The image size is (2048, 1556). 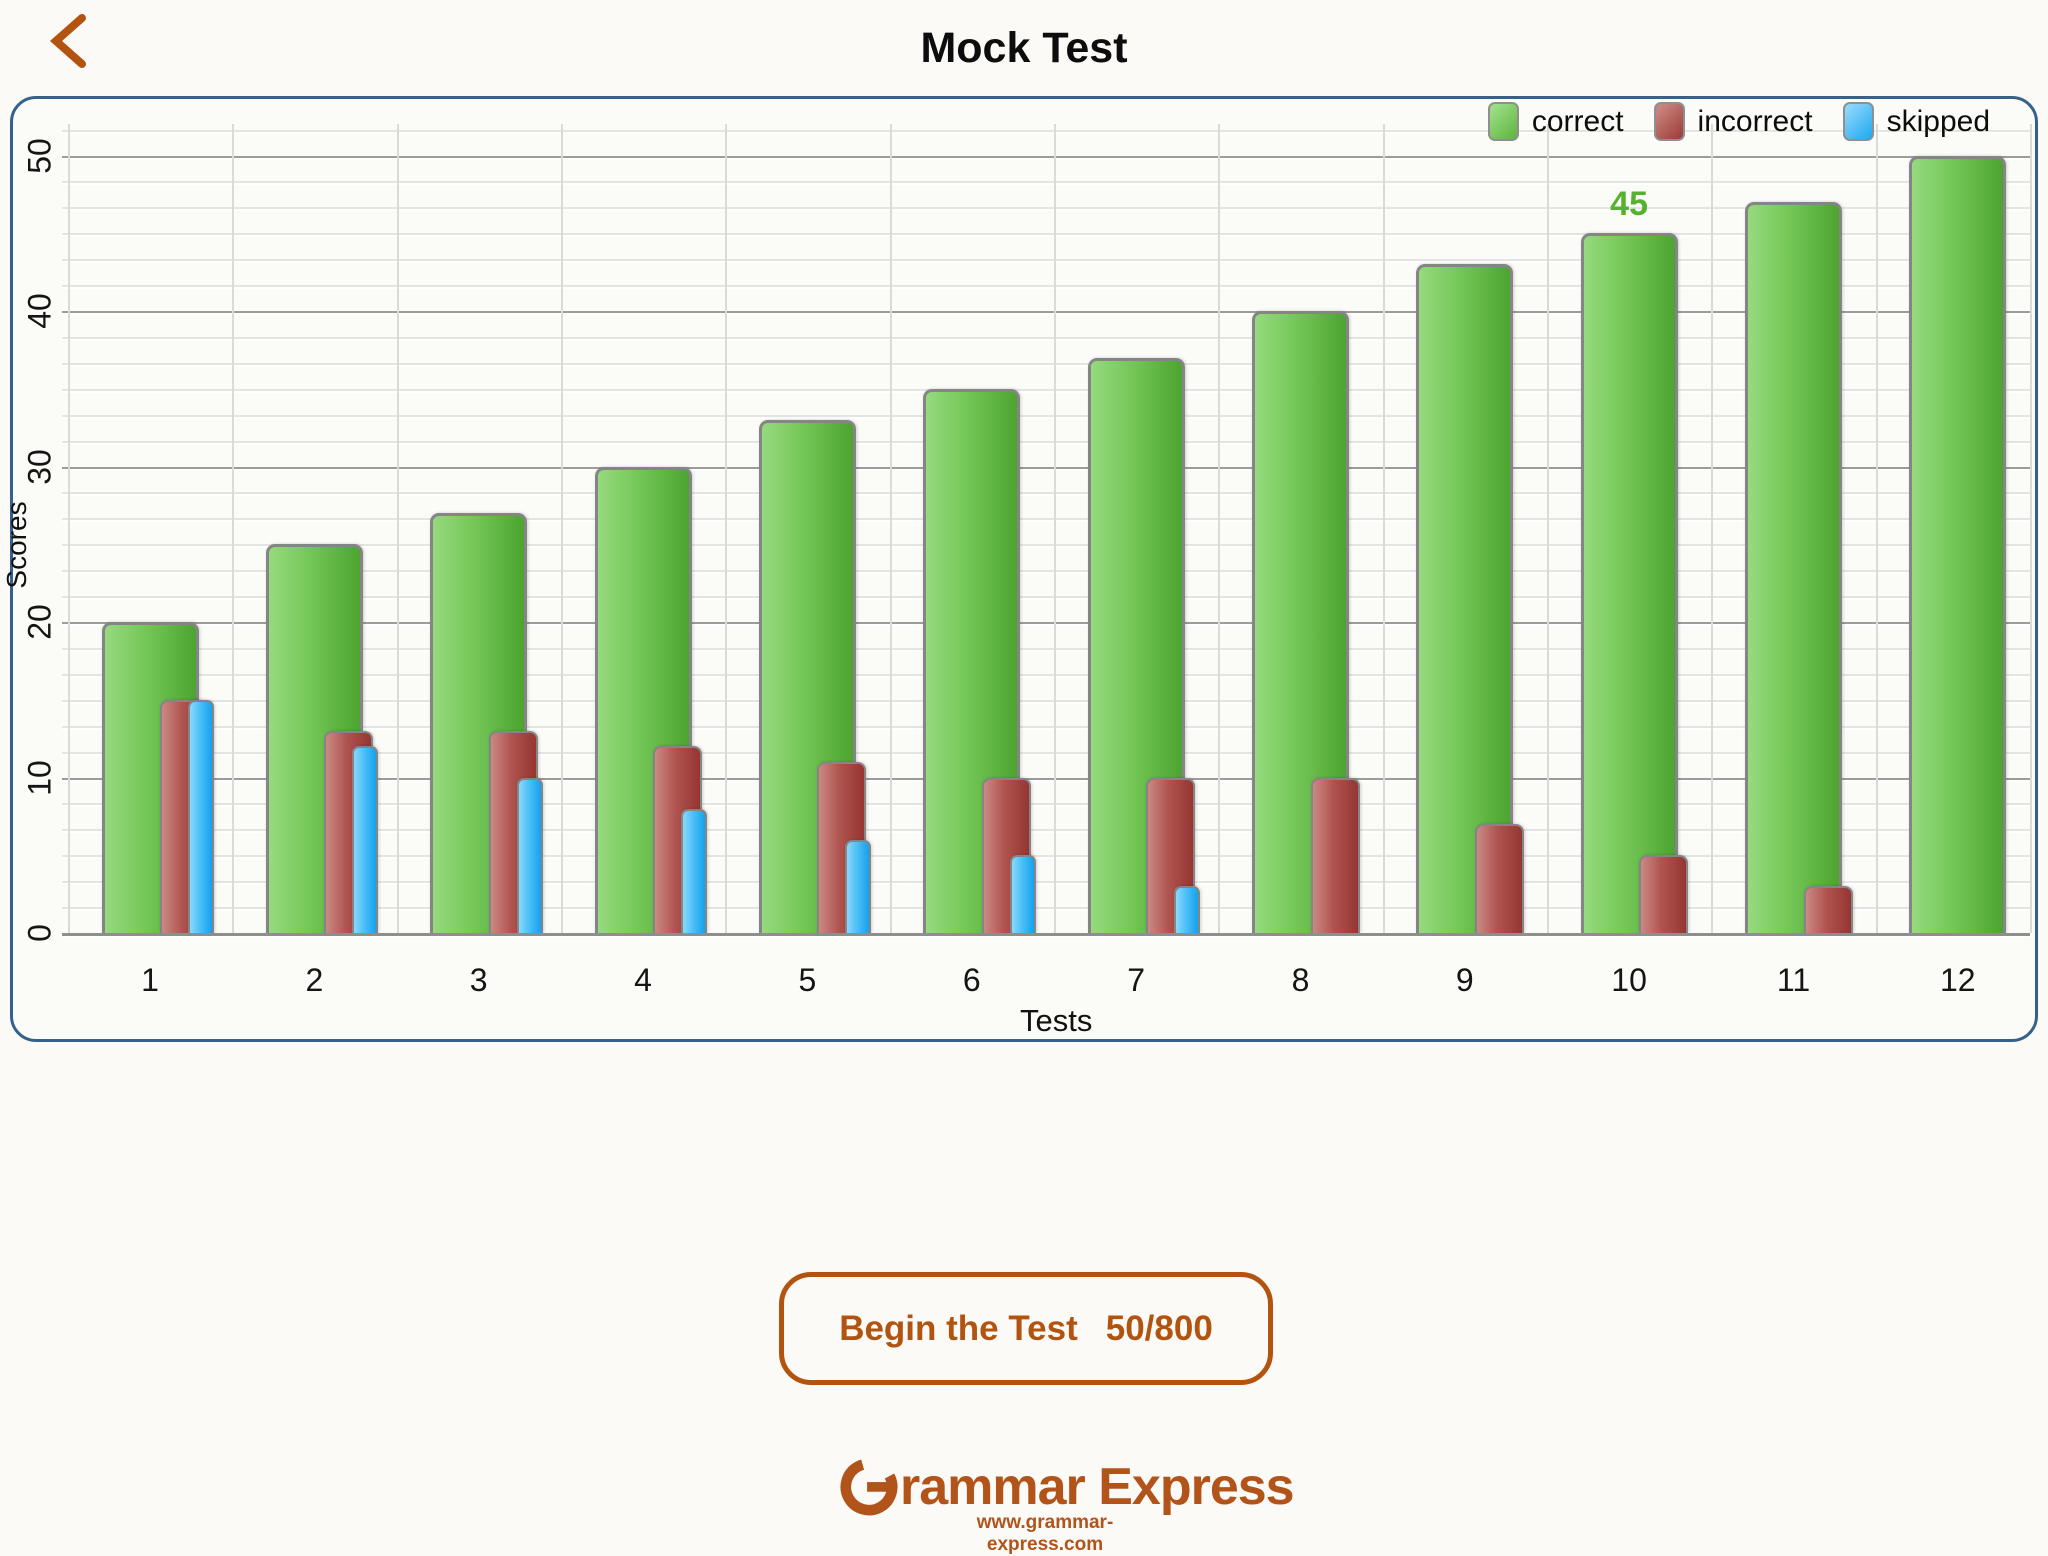 I want to click on begin-test-button: Begin the Test 50/800, so click(x=1026, y=1328).